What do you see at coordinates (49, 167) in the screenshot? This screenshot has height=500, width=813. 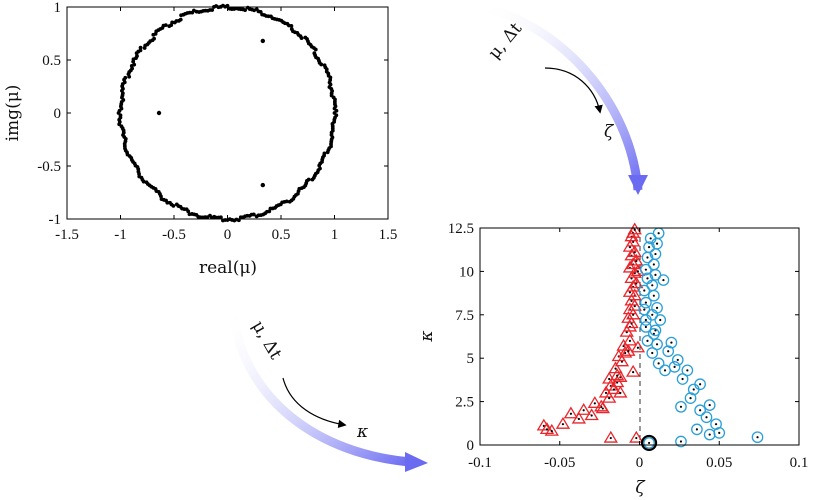 I see `panel1-ytick-label: -0.5` at bounding box center [49, 167].